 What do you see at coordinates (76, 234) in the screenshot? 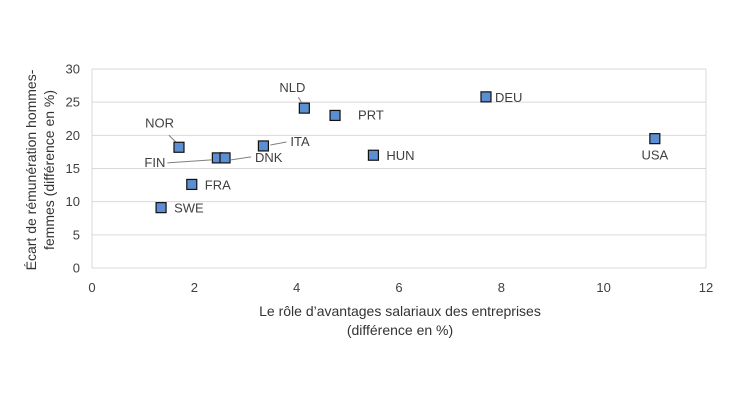
I see `y-tick-label: 5` at bounding box center [76, 234].